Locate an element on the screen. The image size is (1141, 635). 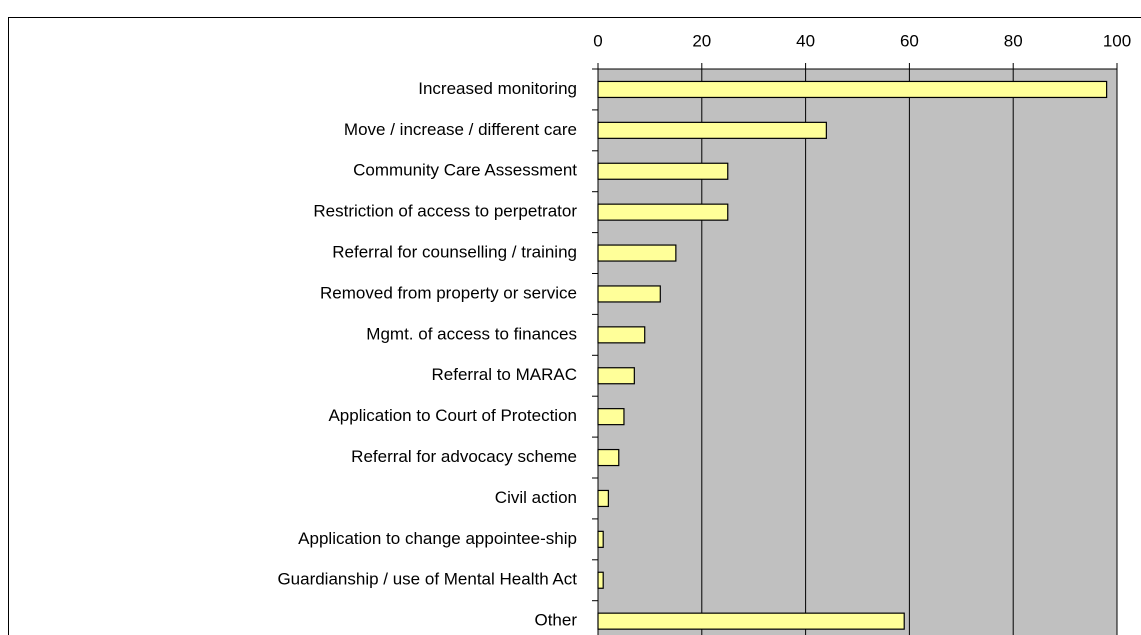
y-tick-label: Application to Court of Protection is located at coordinates (452, 415).